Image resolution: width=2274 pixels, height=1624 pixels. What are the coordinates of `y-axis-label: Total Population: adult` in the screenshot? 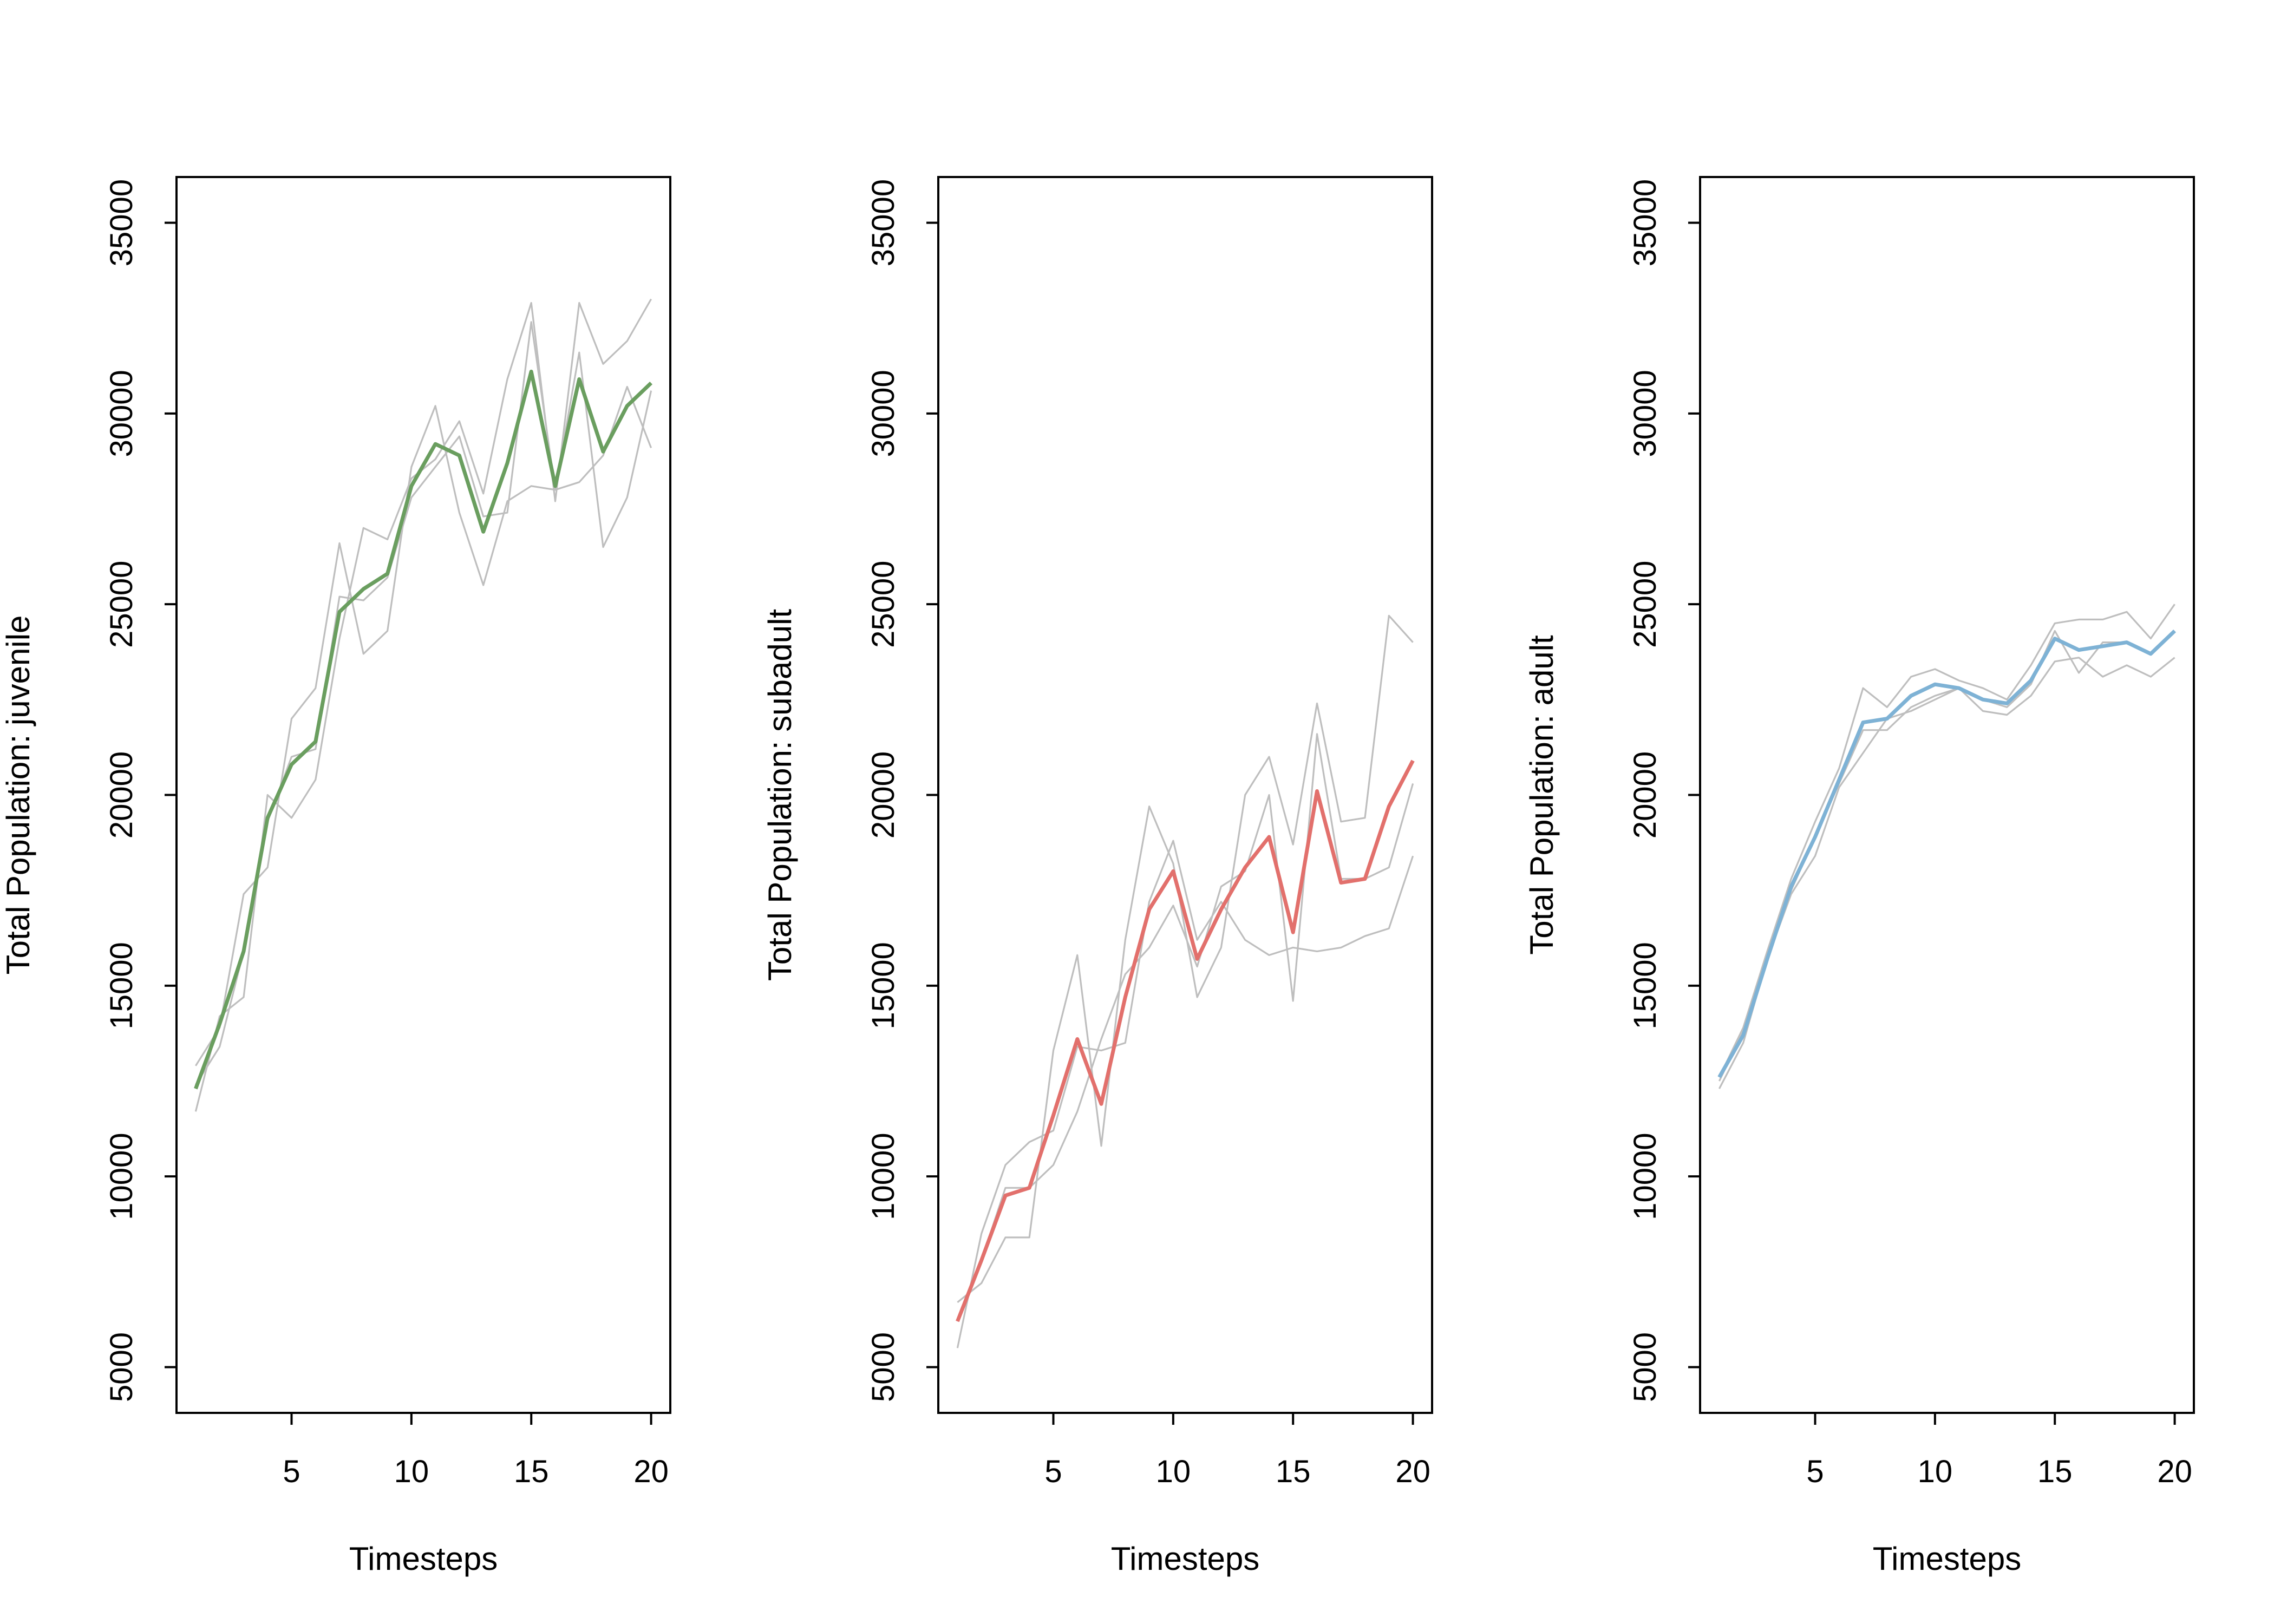 It's located at (1542, 795).